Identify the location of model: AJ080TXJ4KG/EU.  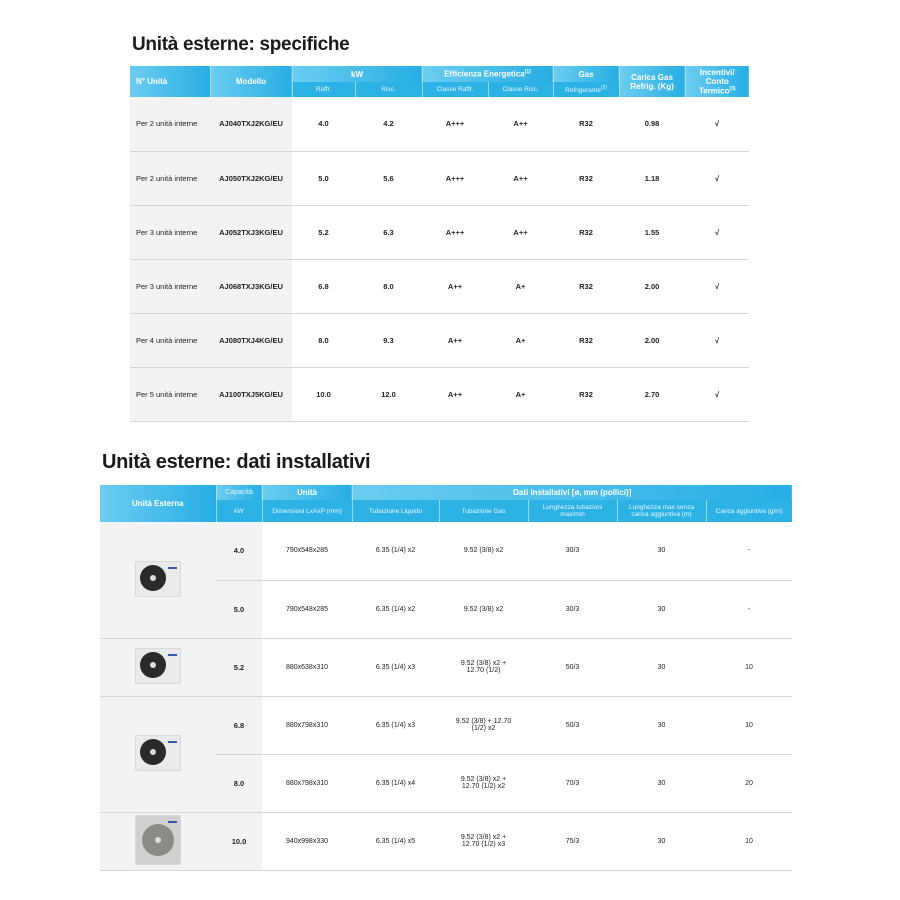
(251, 340).